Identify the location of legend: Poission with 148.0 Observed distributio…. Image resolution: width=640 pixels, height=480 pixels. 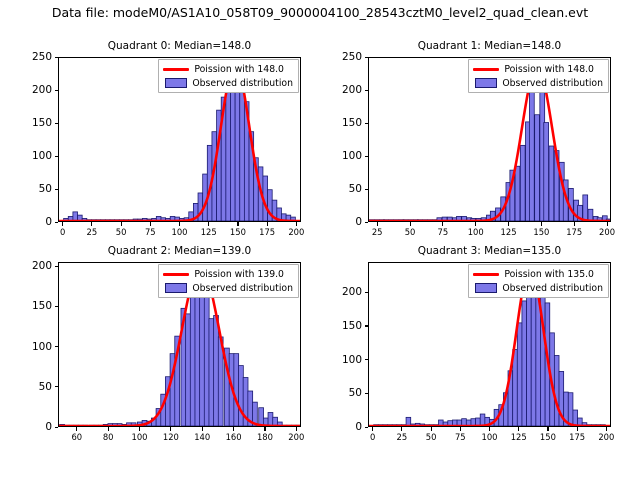
(228, 76).